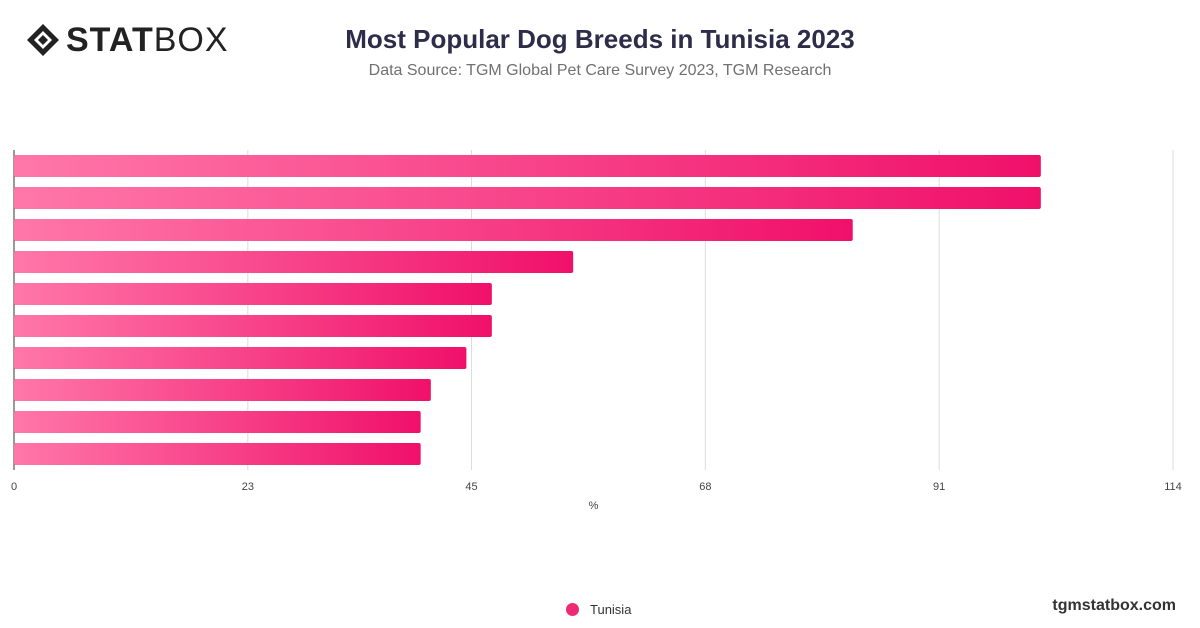 Image resolution: width=1200 pixels, height=628 pixels. What do you see at coordinates (705, 487) in the screenshot?
I see `x-tick-label: 68` at bounding box center [705, 487].